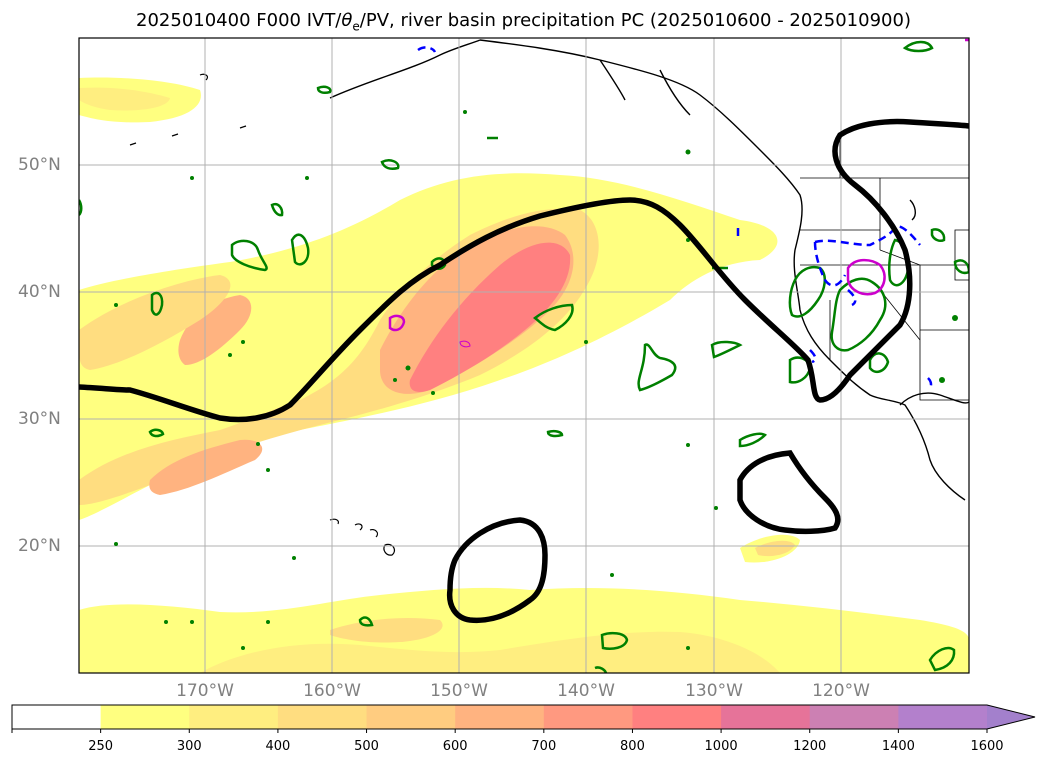 This screenshot has width=1047, height=767. Describe the element at coordinates (39, 419) in the screenshot. I see `lat-label-30n: 30°N` at that location.